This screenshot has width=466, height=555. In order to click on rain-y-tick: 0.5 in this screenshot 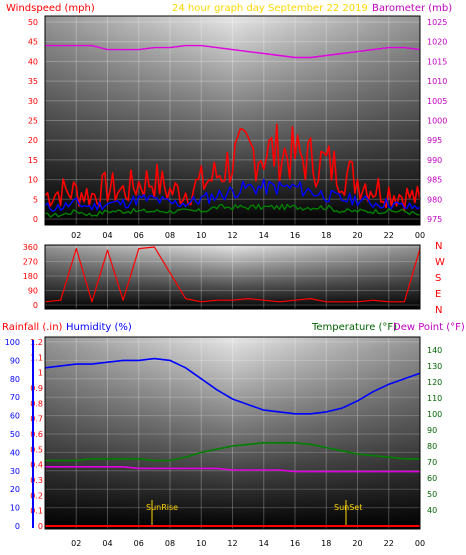, I will do `click(36, 449)`.